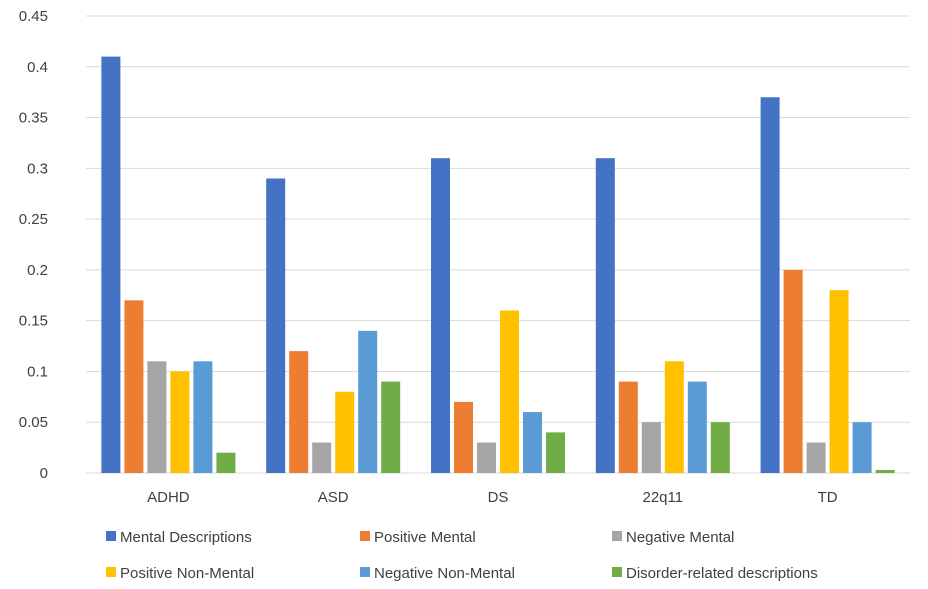 This screenshot has height=589, width=928. I want to click on y-tick-label: 0.4, so click(37, 67).